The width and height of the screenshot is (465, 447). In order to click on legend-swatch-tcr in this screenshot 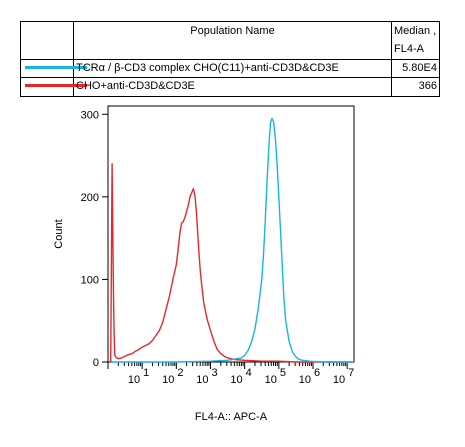, I will do `click(56, 67)`.